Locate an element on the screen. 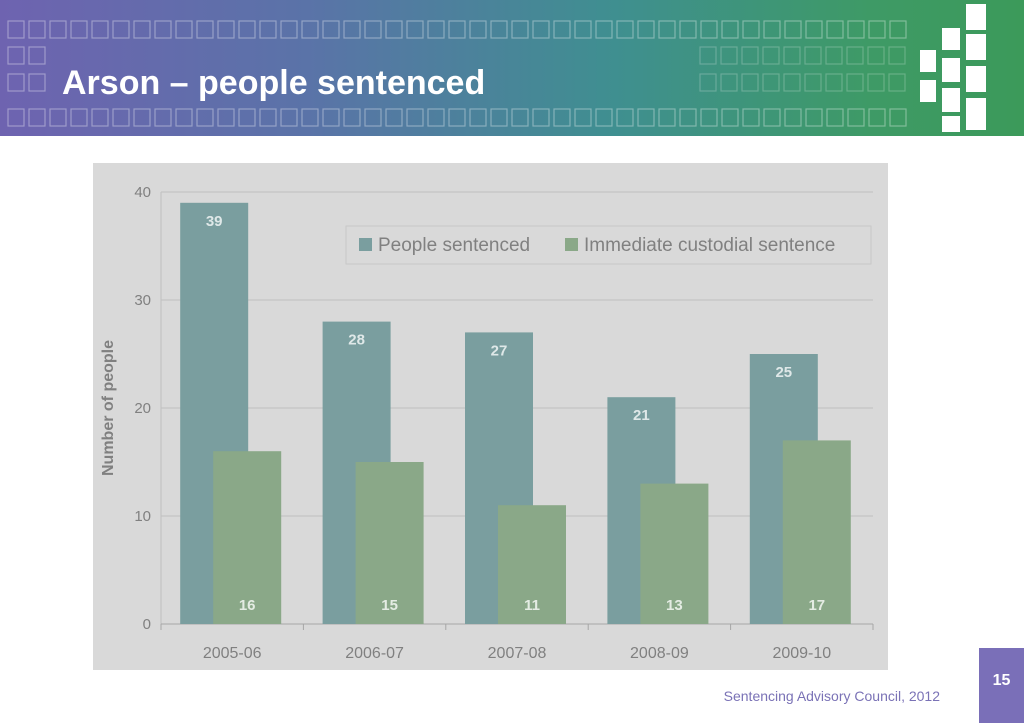  data-label-immediate-custodial: 16 is located at coordinates (247, 605).